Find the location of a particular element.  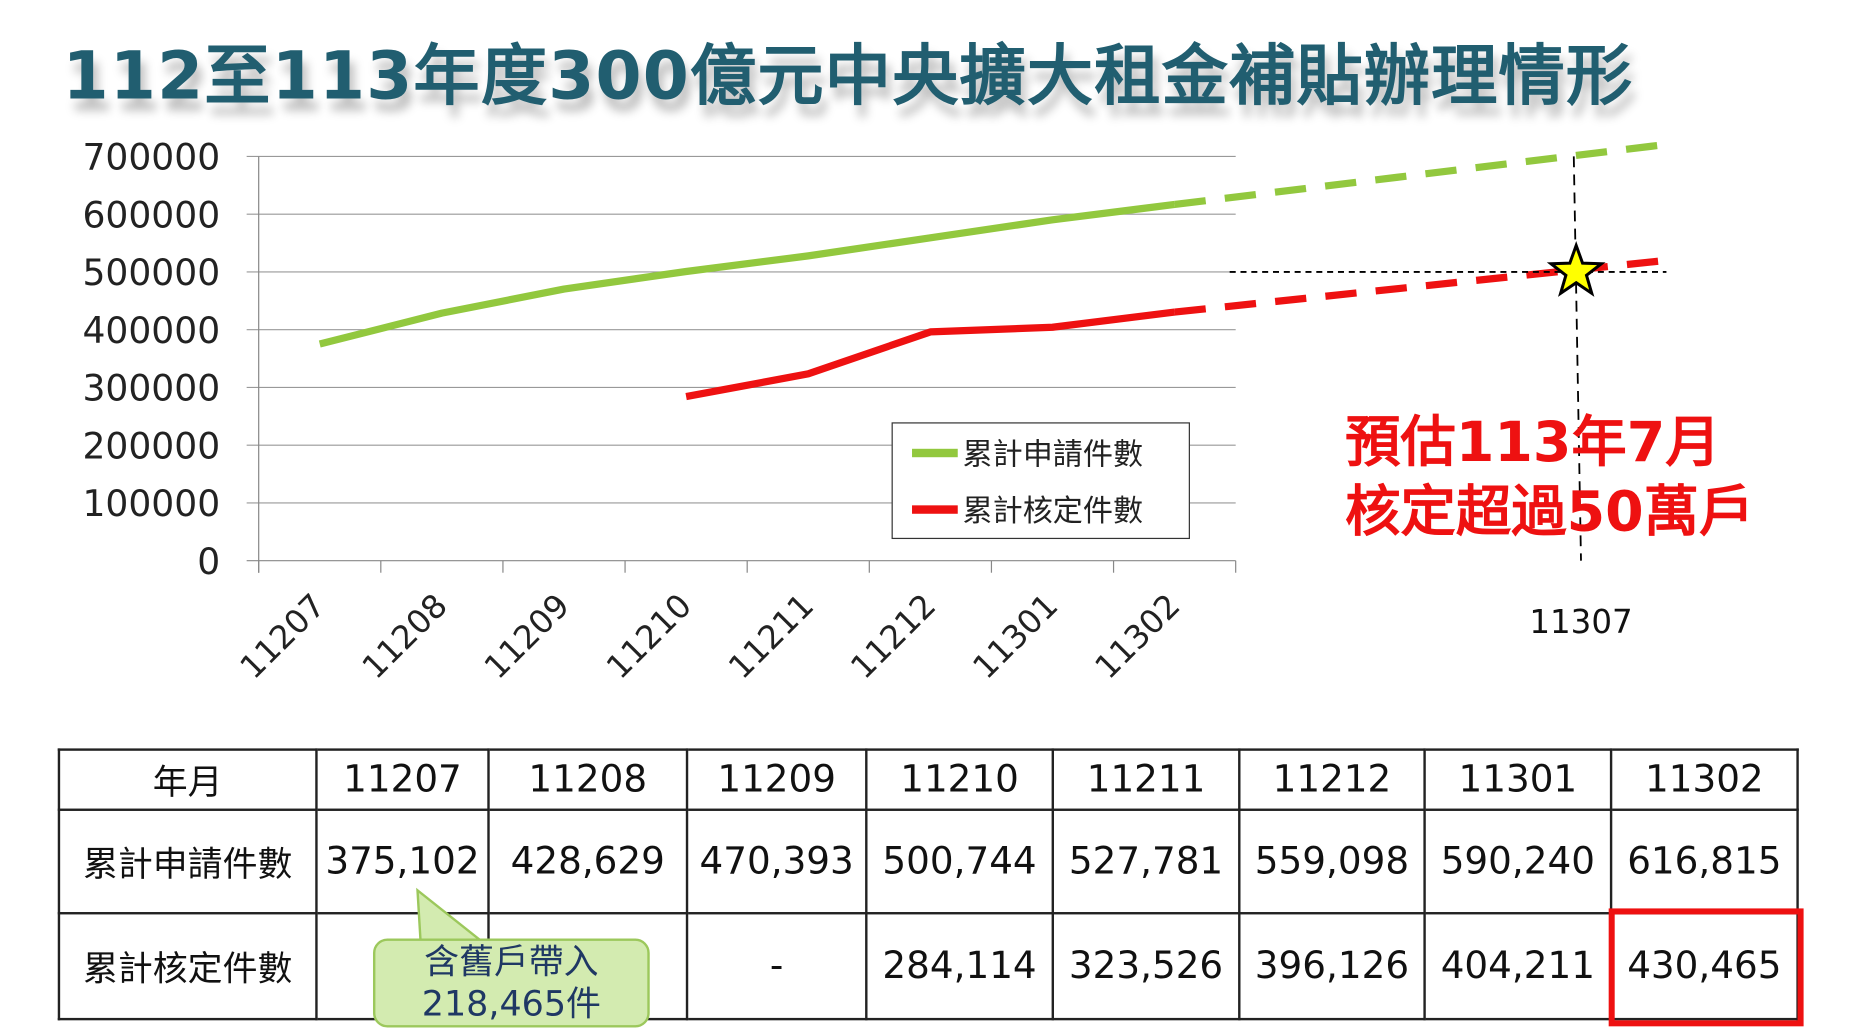

table-cell: 11208 is located at coordinates (587, 780).